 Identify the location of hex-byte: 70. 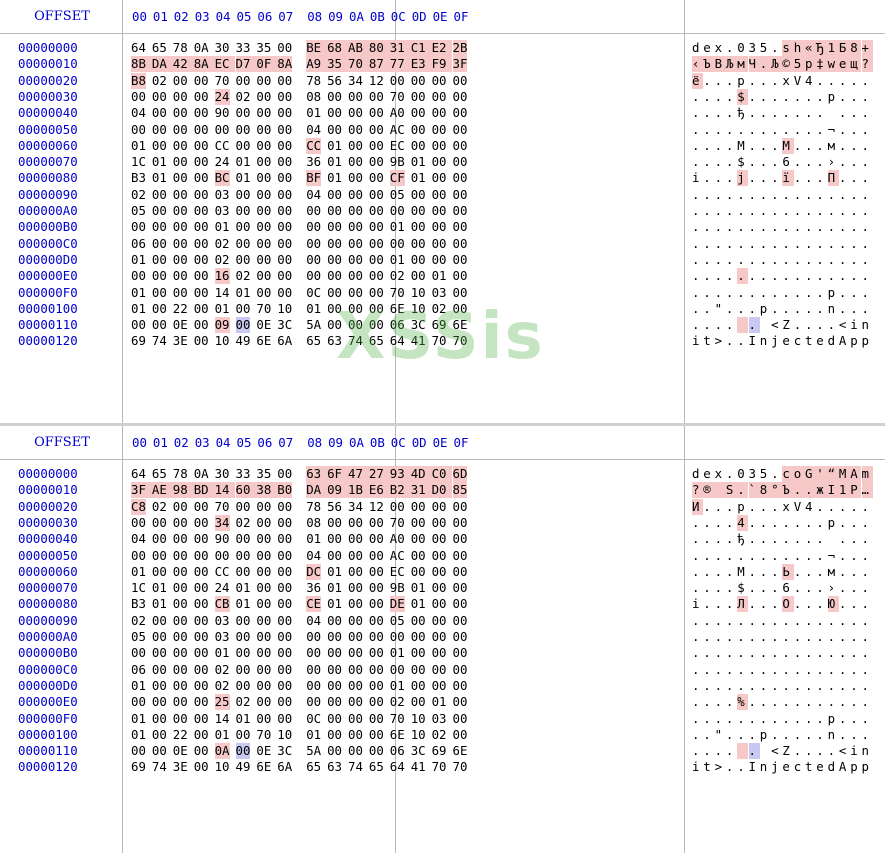
(222, 80).